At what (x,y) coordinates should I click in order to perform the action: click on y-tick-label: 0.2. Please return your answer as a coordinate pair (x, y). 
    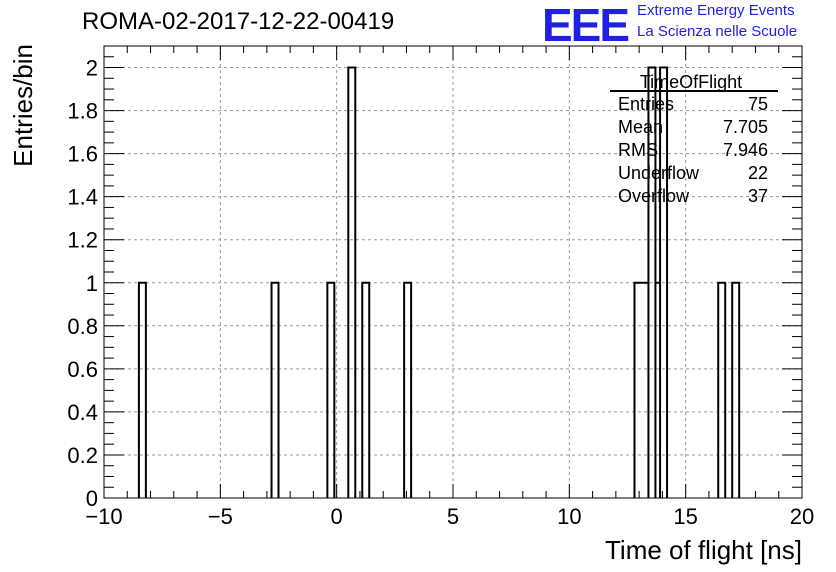
    Looking at the image, I should click on (82, 455).